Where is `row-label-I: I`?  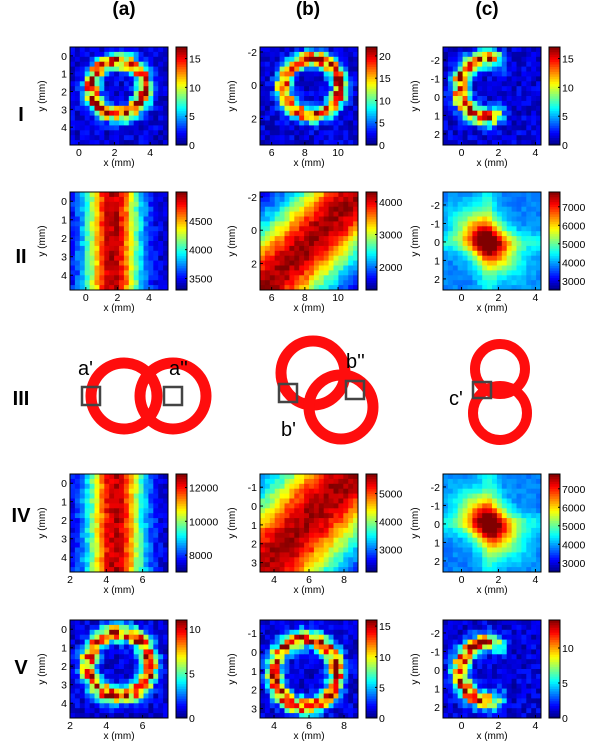
row-label-I: I is located at coordinates (21, 115).